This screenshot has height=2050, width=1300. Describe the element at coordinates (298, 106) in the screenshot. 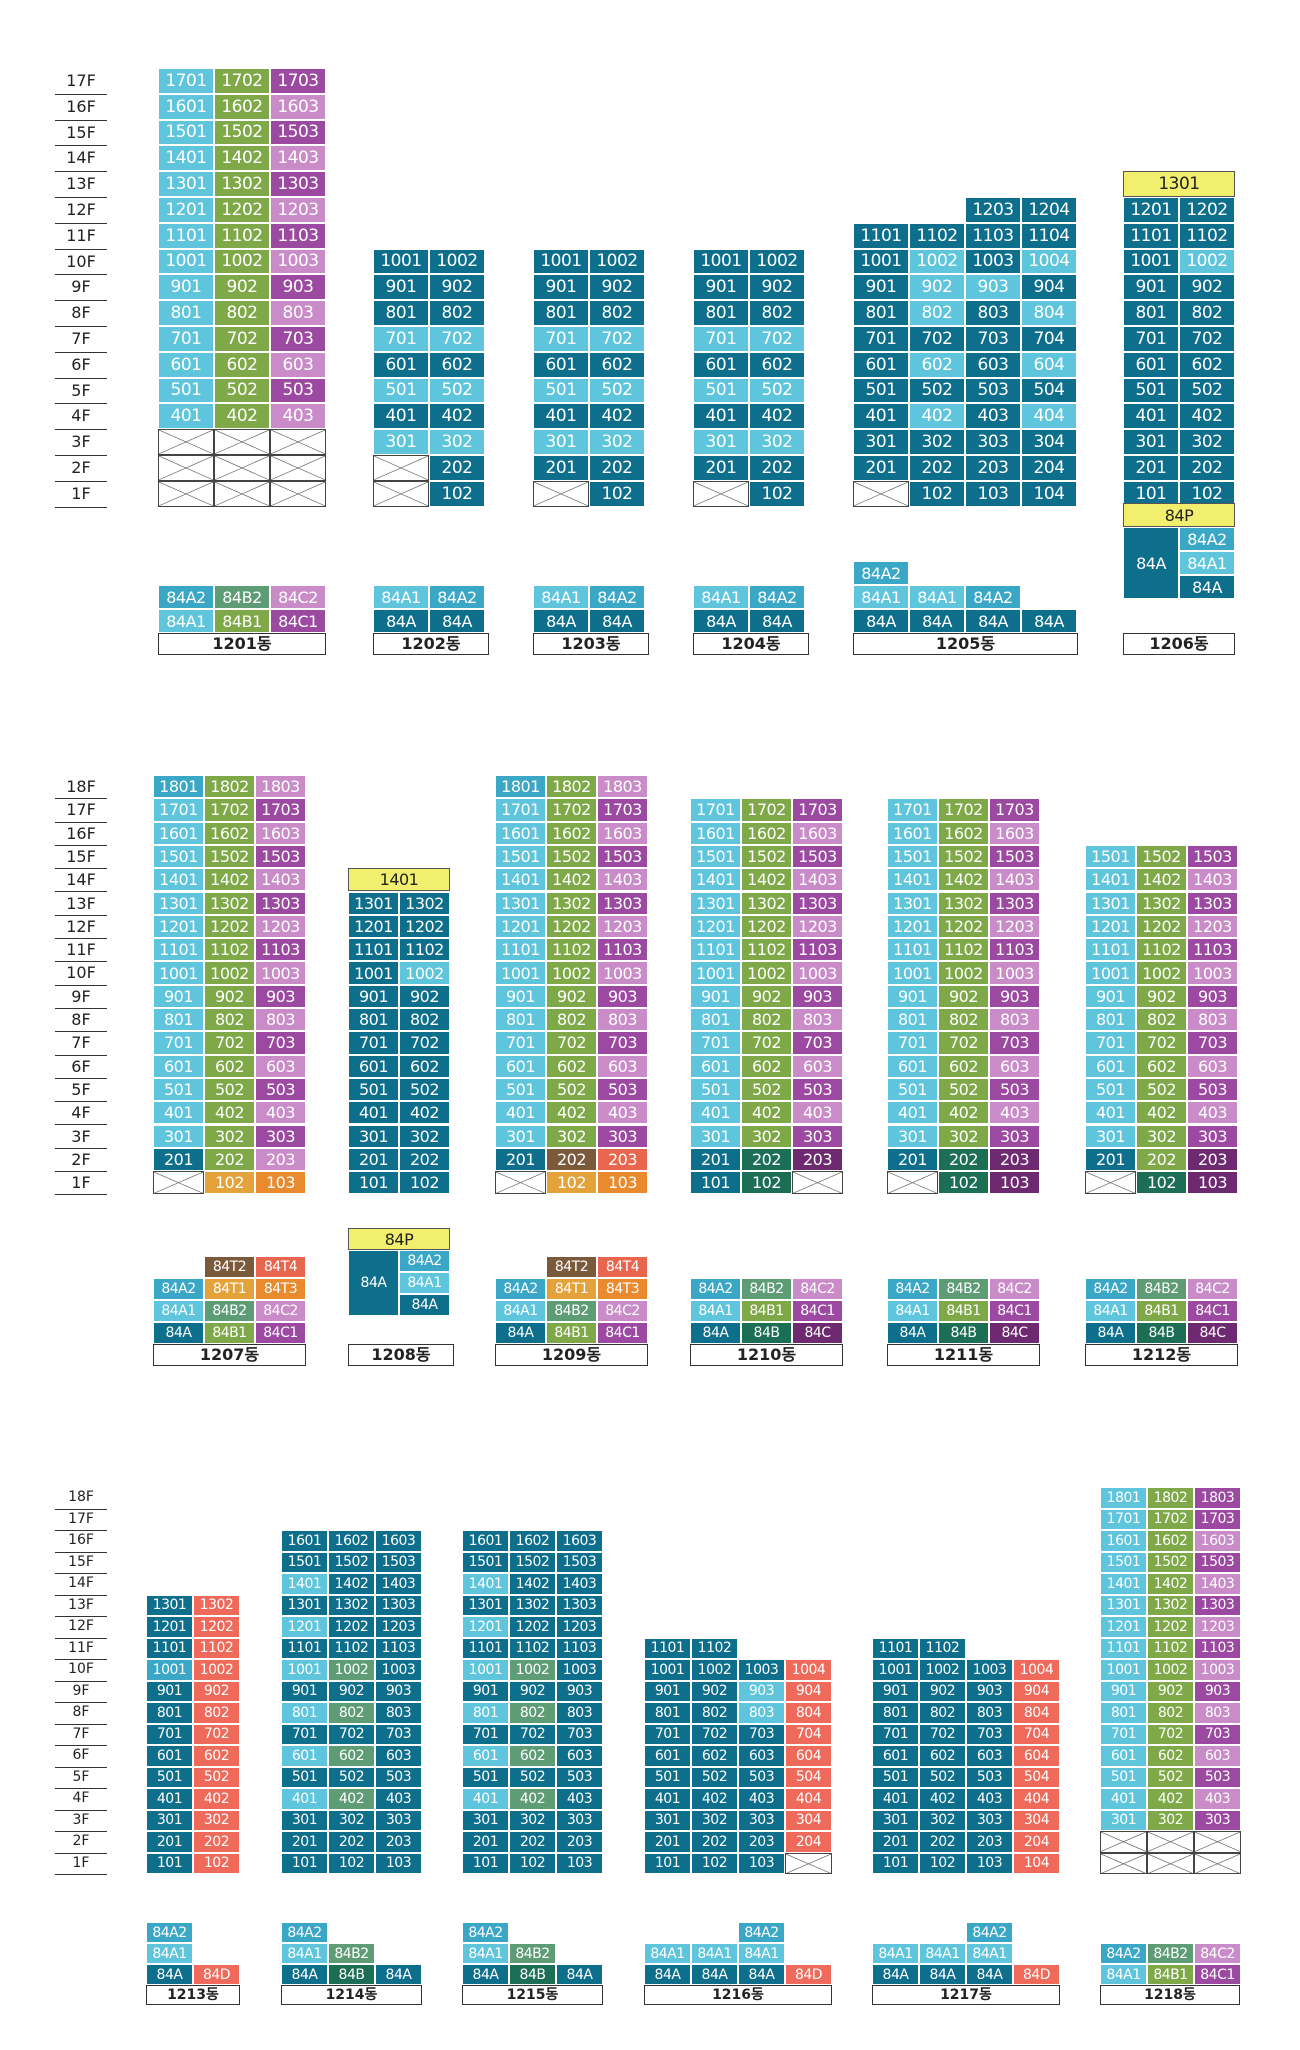

I see `unit-cell: 1603` at that location.